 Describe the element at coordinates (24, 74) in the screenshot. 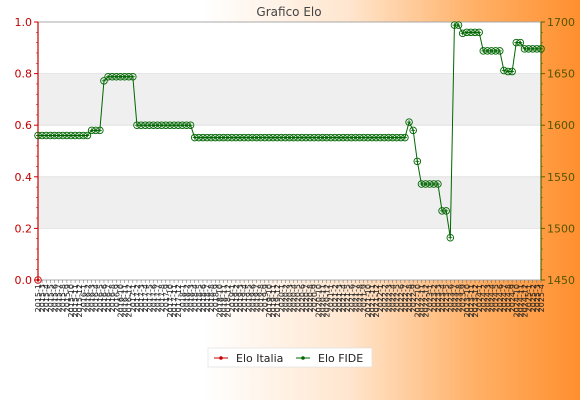

I see `y-left-tick-label: 0.8` at that location.